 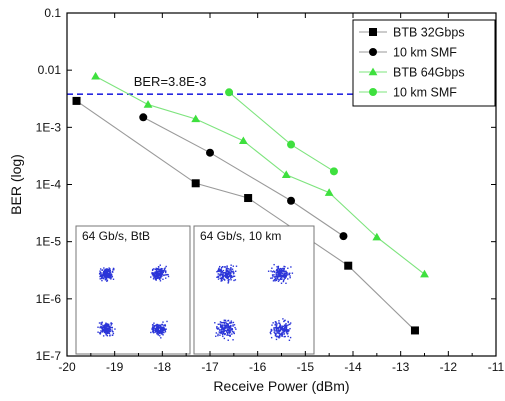 I want to click on data-point-square, so click(x=348, y=265).